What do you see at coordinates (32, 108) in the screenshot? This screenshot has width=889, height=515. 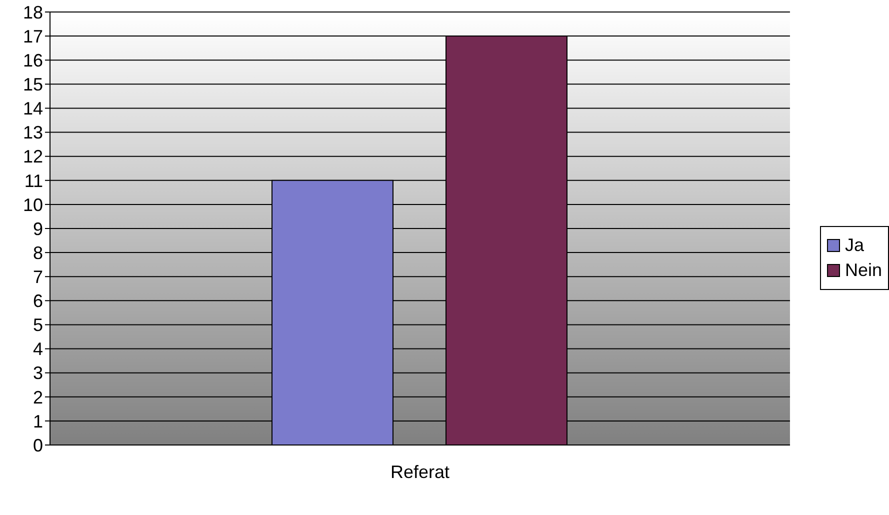 I see `y-tick-label: 14` at bounding box center [32, 108].